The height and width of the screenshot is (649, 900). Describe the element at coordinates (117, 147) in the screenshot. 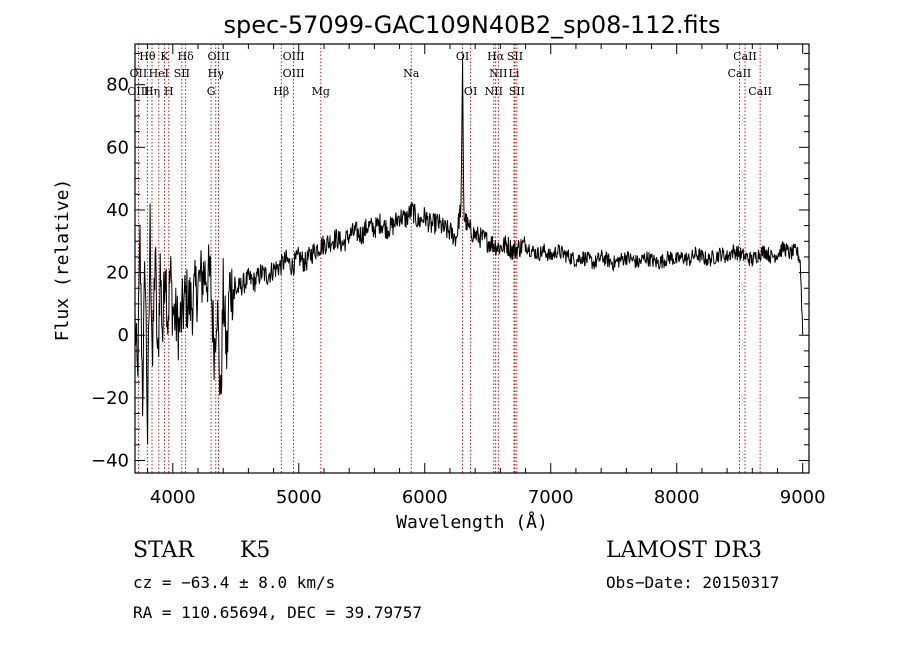

I see `y-tick-label: 60` at that location.